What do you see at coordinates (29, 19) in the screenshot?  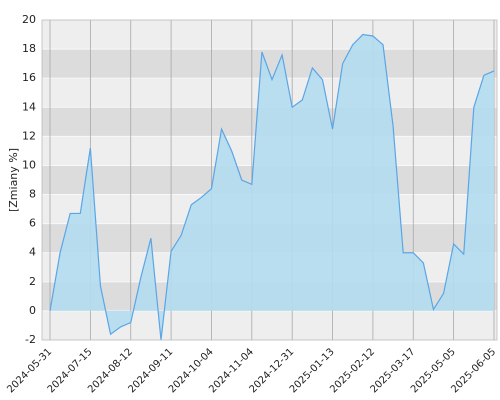 I see `y-tick-label: 20` at bounding box center [29, 19].